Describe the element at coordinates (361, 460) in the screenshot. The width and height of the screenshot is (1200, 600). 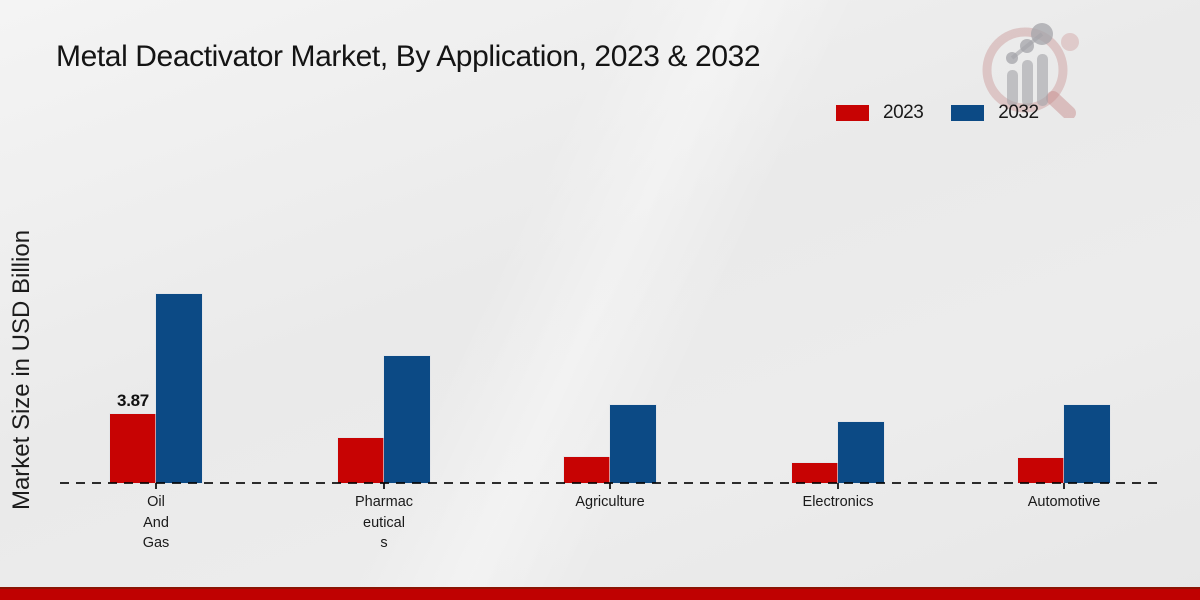
I see `bar-2023-pharmaceuticals` at that location.